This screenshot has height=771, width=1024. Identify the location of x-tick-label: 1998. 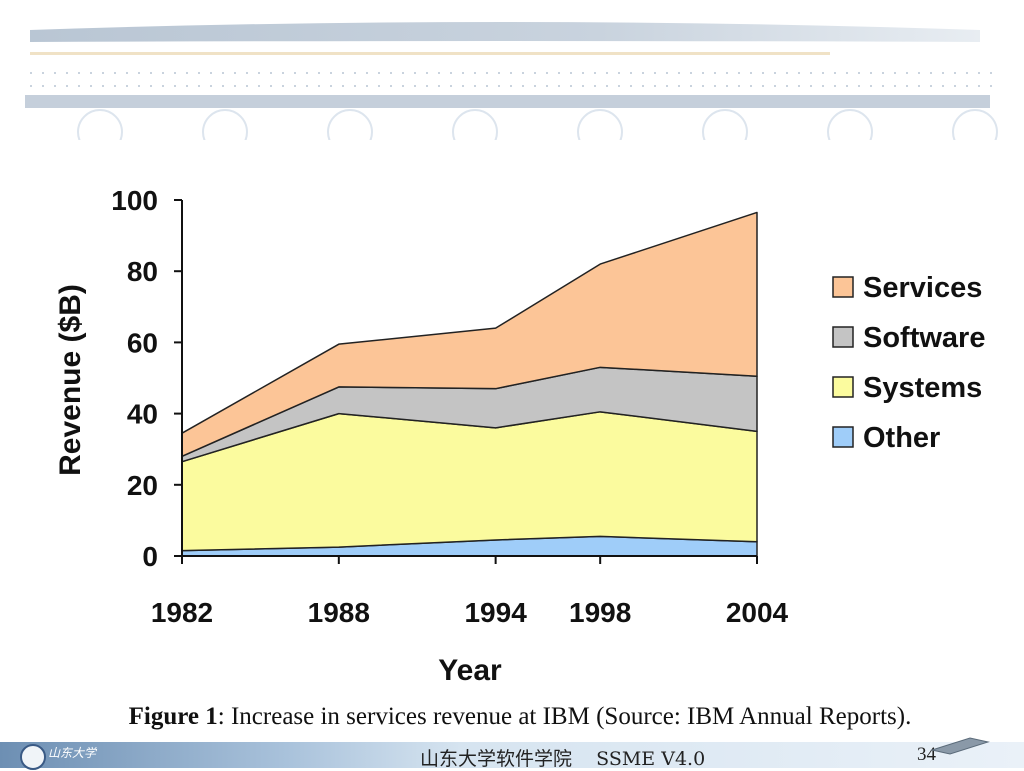
(600, 612).